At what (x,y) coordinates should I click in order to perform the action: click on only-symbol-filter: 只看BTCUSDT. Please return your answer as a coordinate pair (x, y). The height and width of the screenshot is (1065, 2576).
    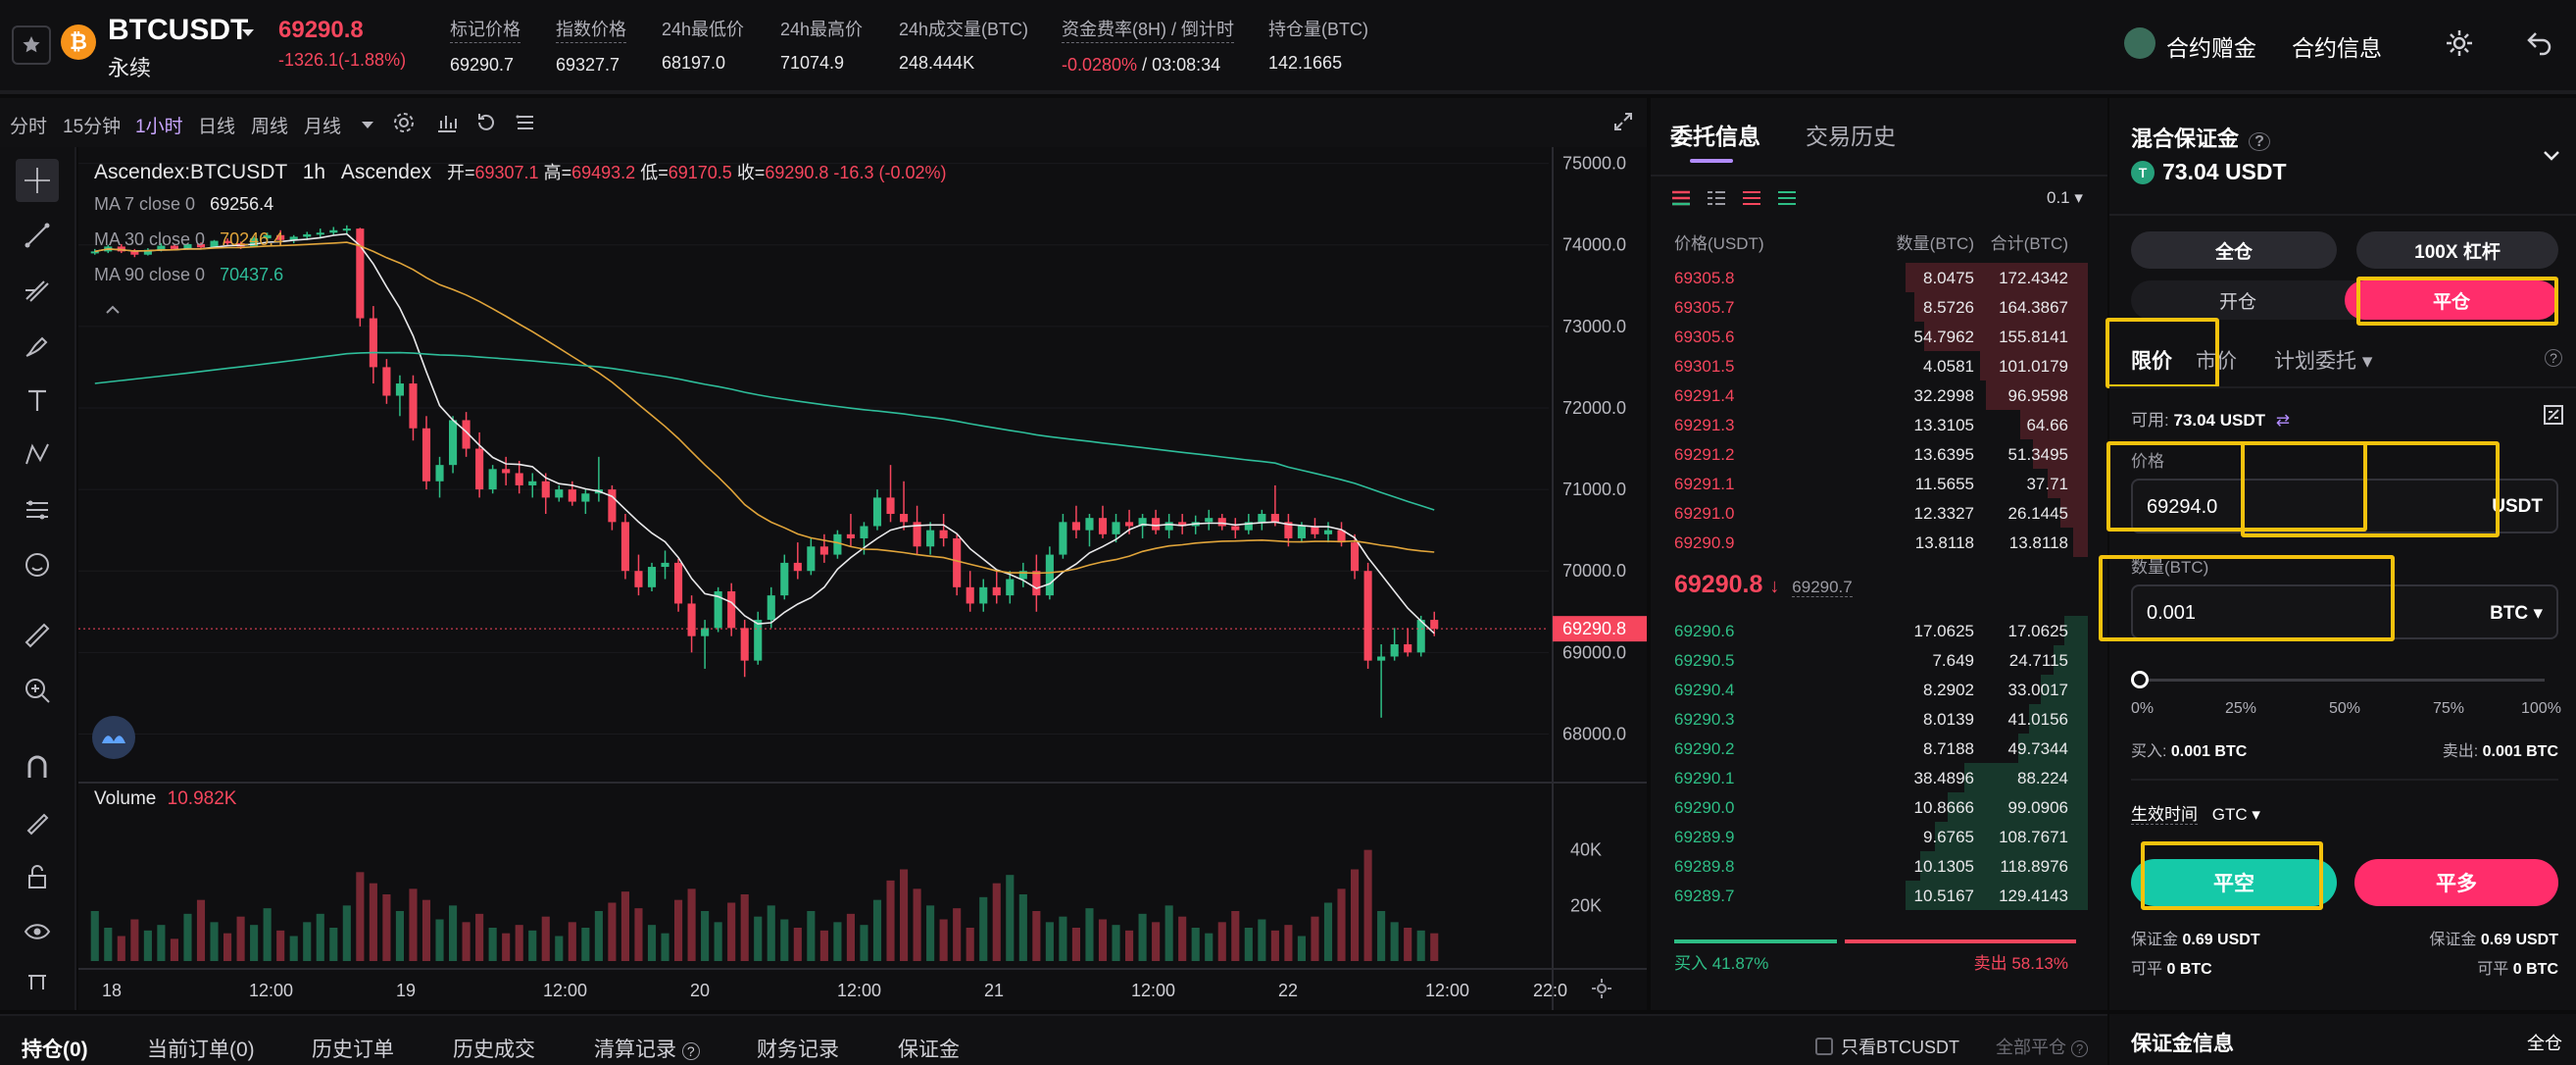
    Looking at the image, I should click on (1887, 1046).